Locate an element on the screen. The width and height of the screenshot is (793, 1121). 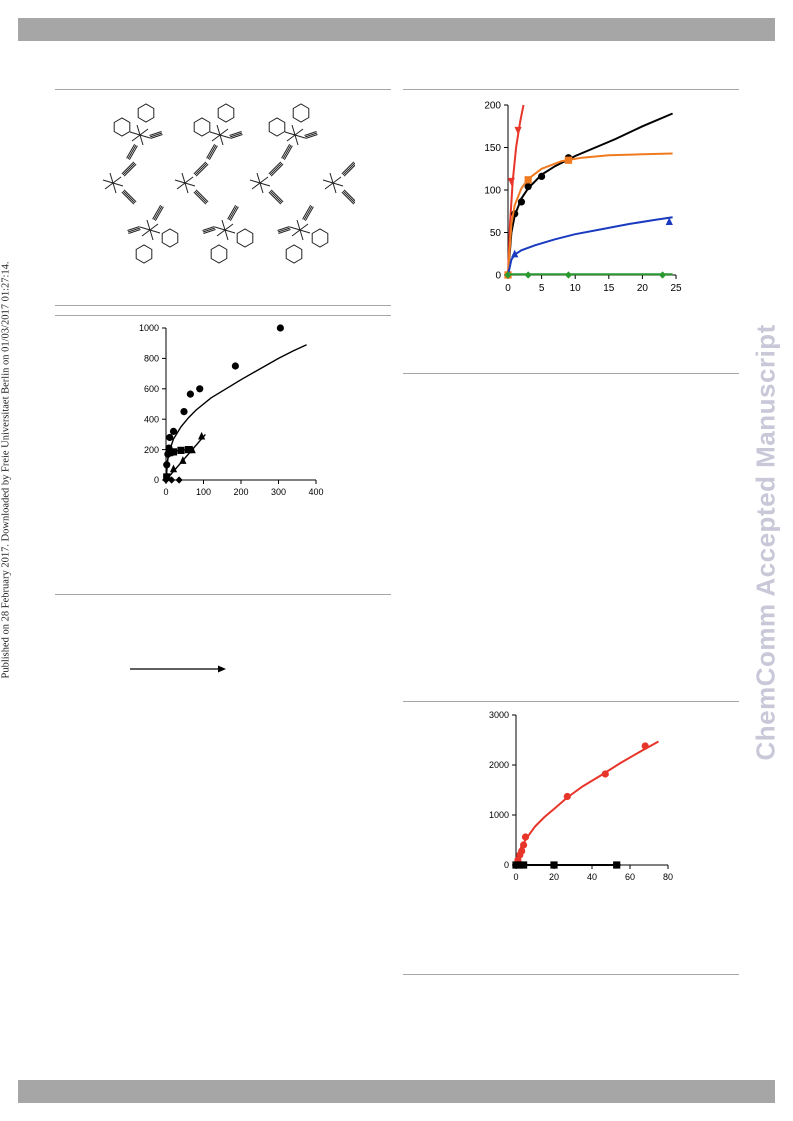
x-tick-label: 25 is located at coordinates (676, 288).